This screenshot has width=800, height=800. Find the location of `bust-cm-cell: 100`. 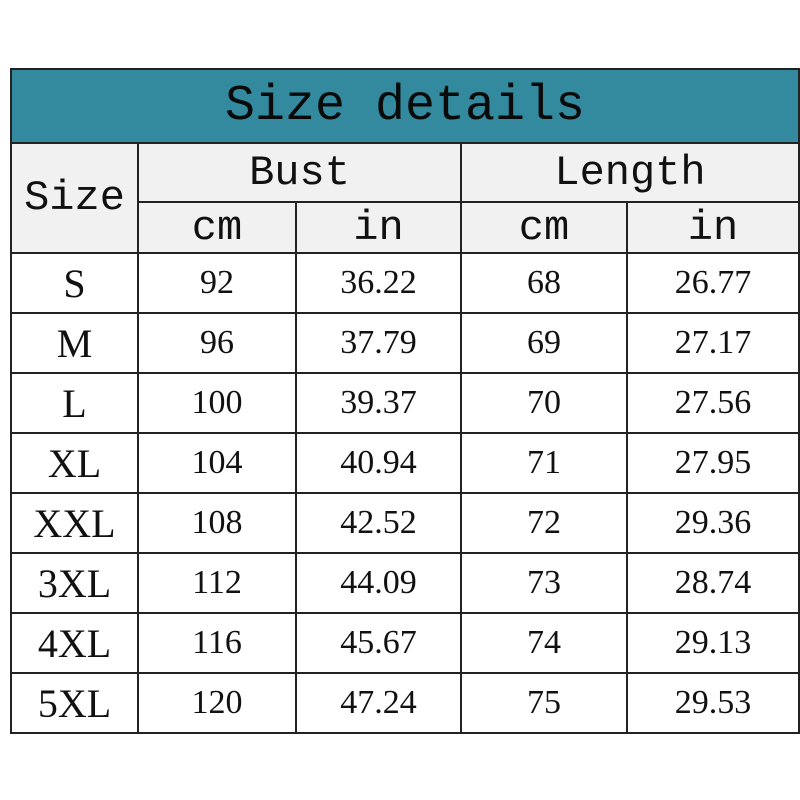

bust-cm-cell: 100 is located at coordinates (217, 403).